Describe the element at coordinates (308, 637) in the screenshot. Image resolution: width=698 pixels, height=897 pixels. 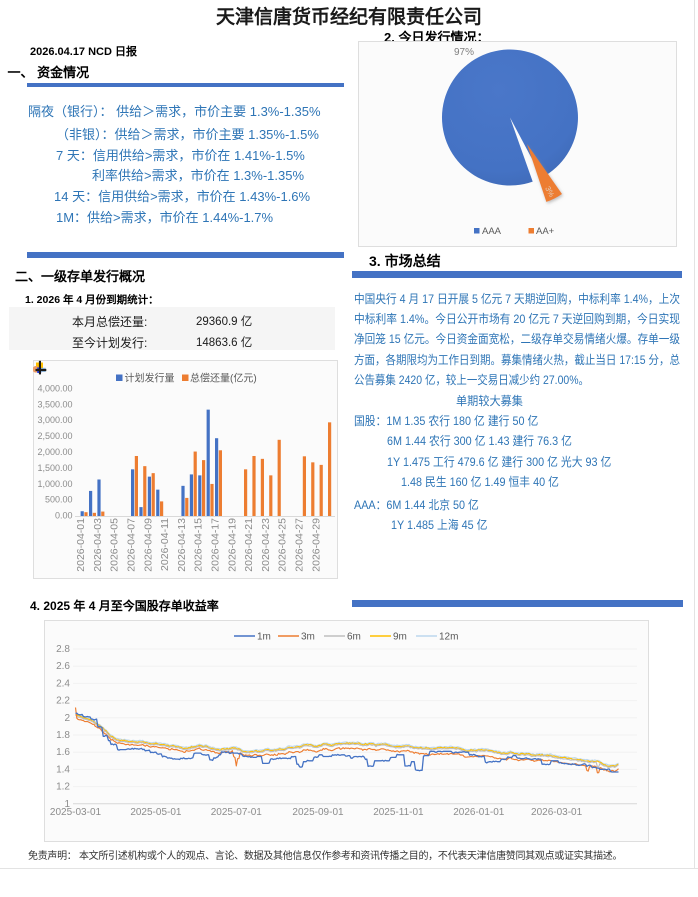
I see `svg-text: 3m` at that location.